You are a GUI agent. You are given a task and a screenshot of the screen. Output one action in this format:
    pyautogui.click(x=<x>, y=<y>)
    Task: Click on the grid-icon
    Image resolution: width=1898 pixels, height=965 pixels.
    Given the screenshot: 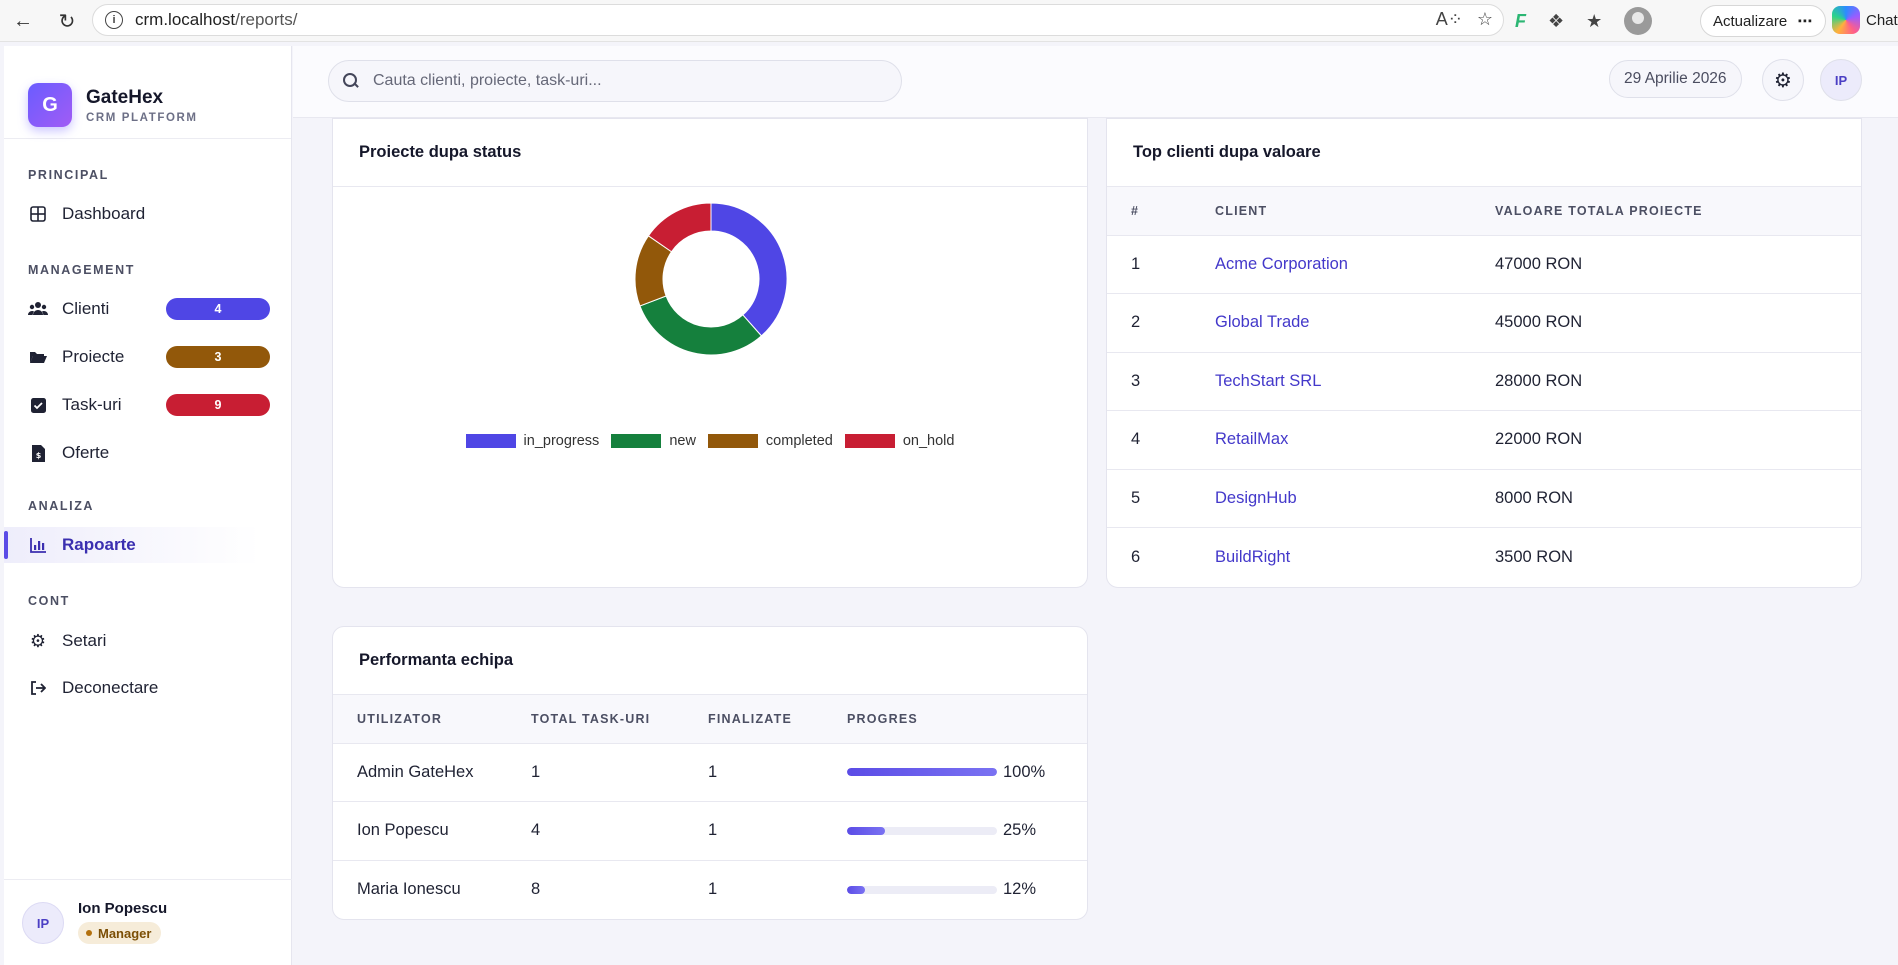 What is the action you would take?
    pyautogui.click(x=38, y=214)
    